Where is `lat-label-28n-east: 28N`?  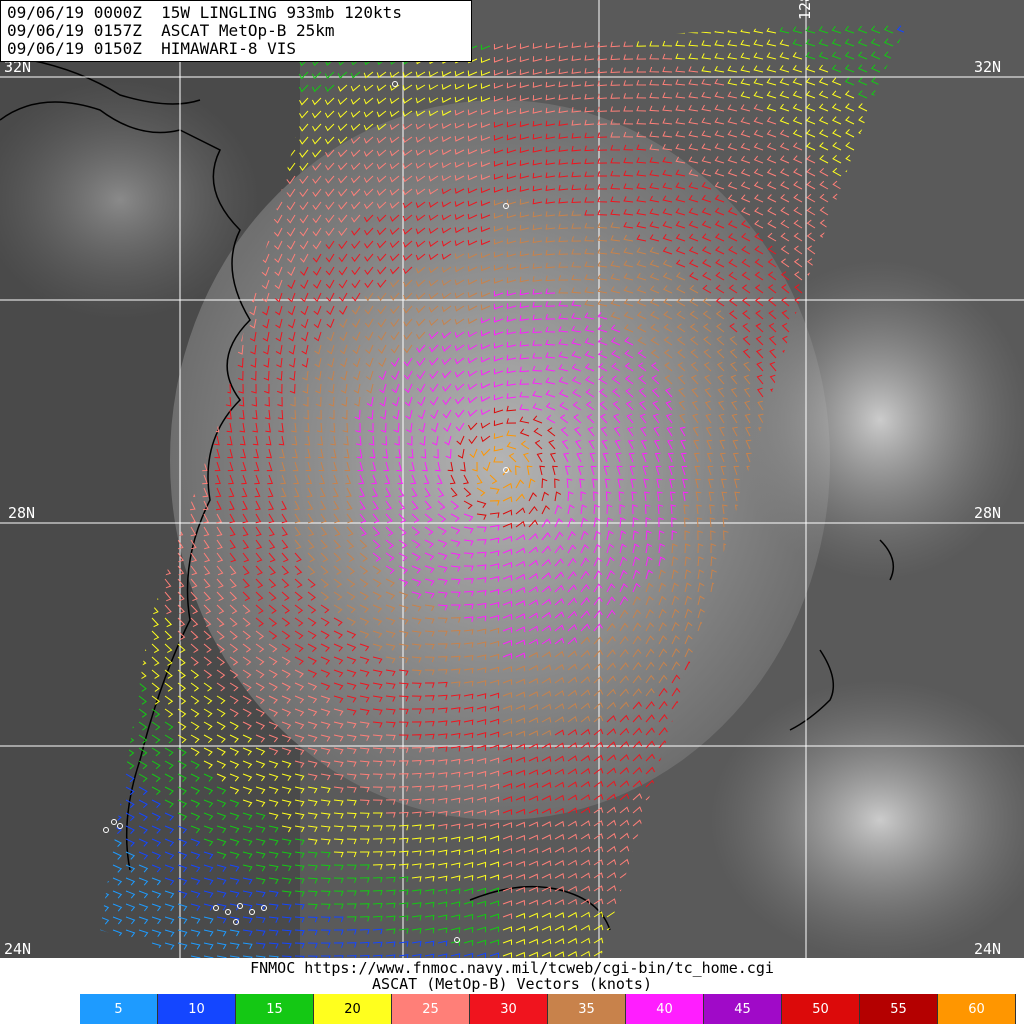
lat-label-28n-east: 28N is located at coordinates (988, 513).